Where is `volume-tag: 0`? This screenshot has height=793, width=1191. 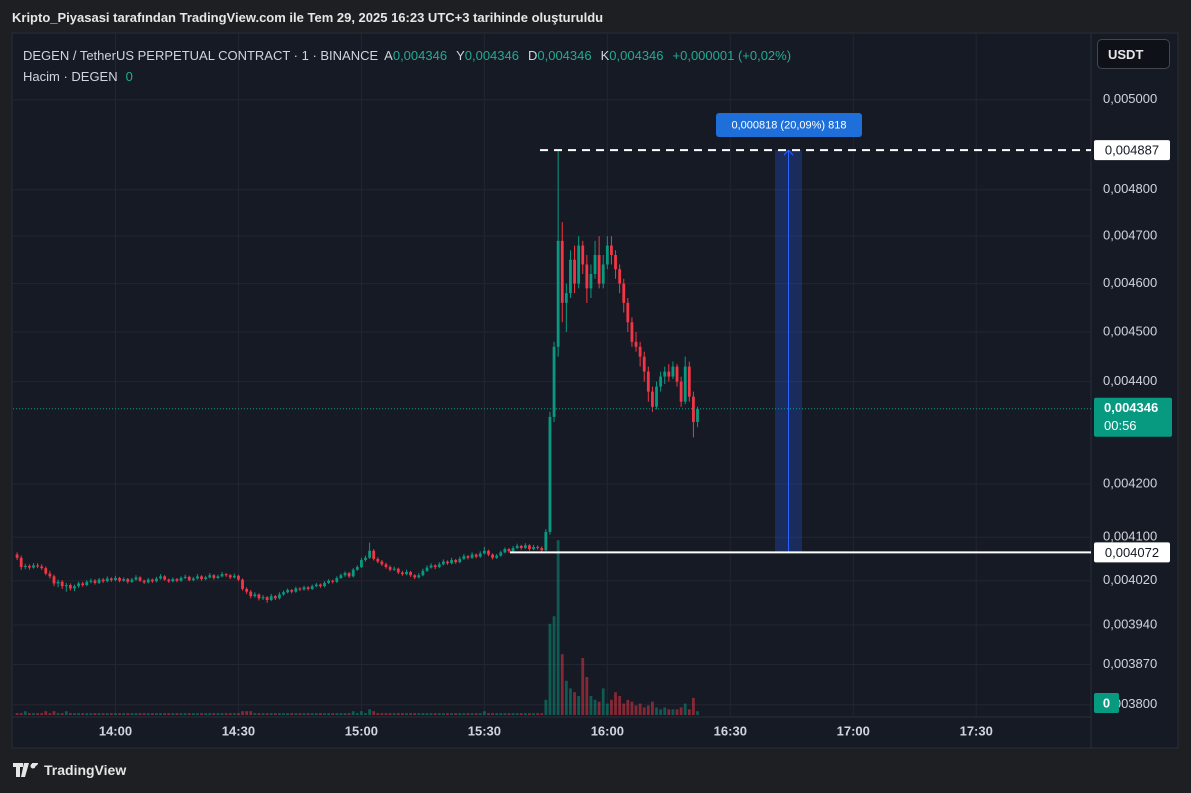 volume-tag: 0 is located at coordinates (1106, 702).